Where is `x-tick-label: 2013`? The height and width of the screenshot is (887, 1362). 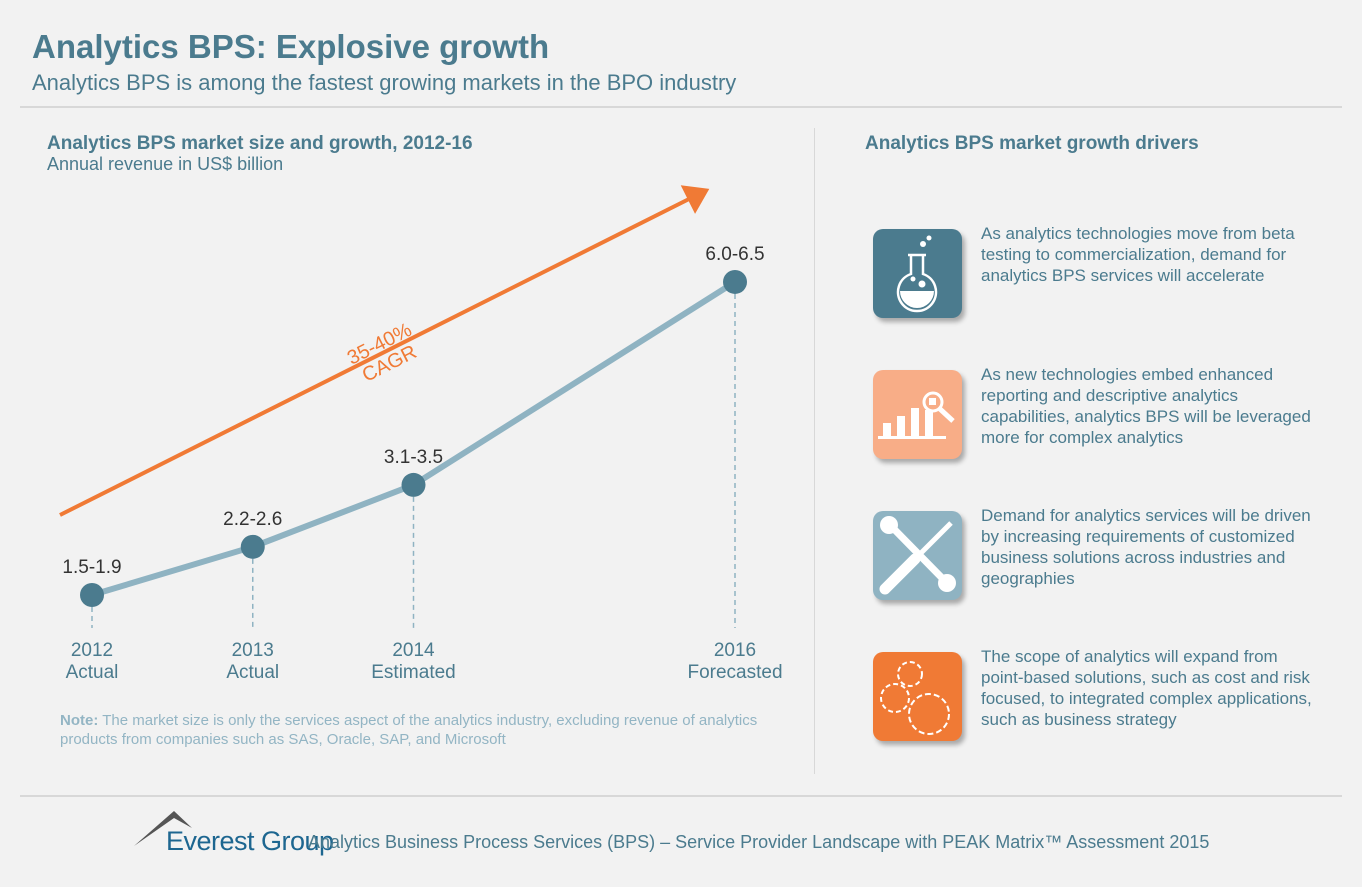 x-tick-label: 2013 is located at coordinates (253, 650).